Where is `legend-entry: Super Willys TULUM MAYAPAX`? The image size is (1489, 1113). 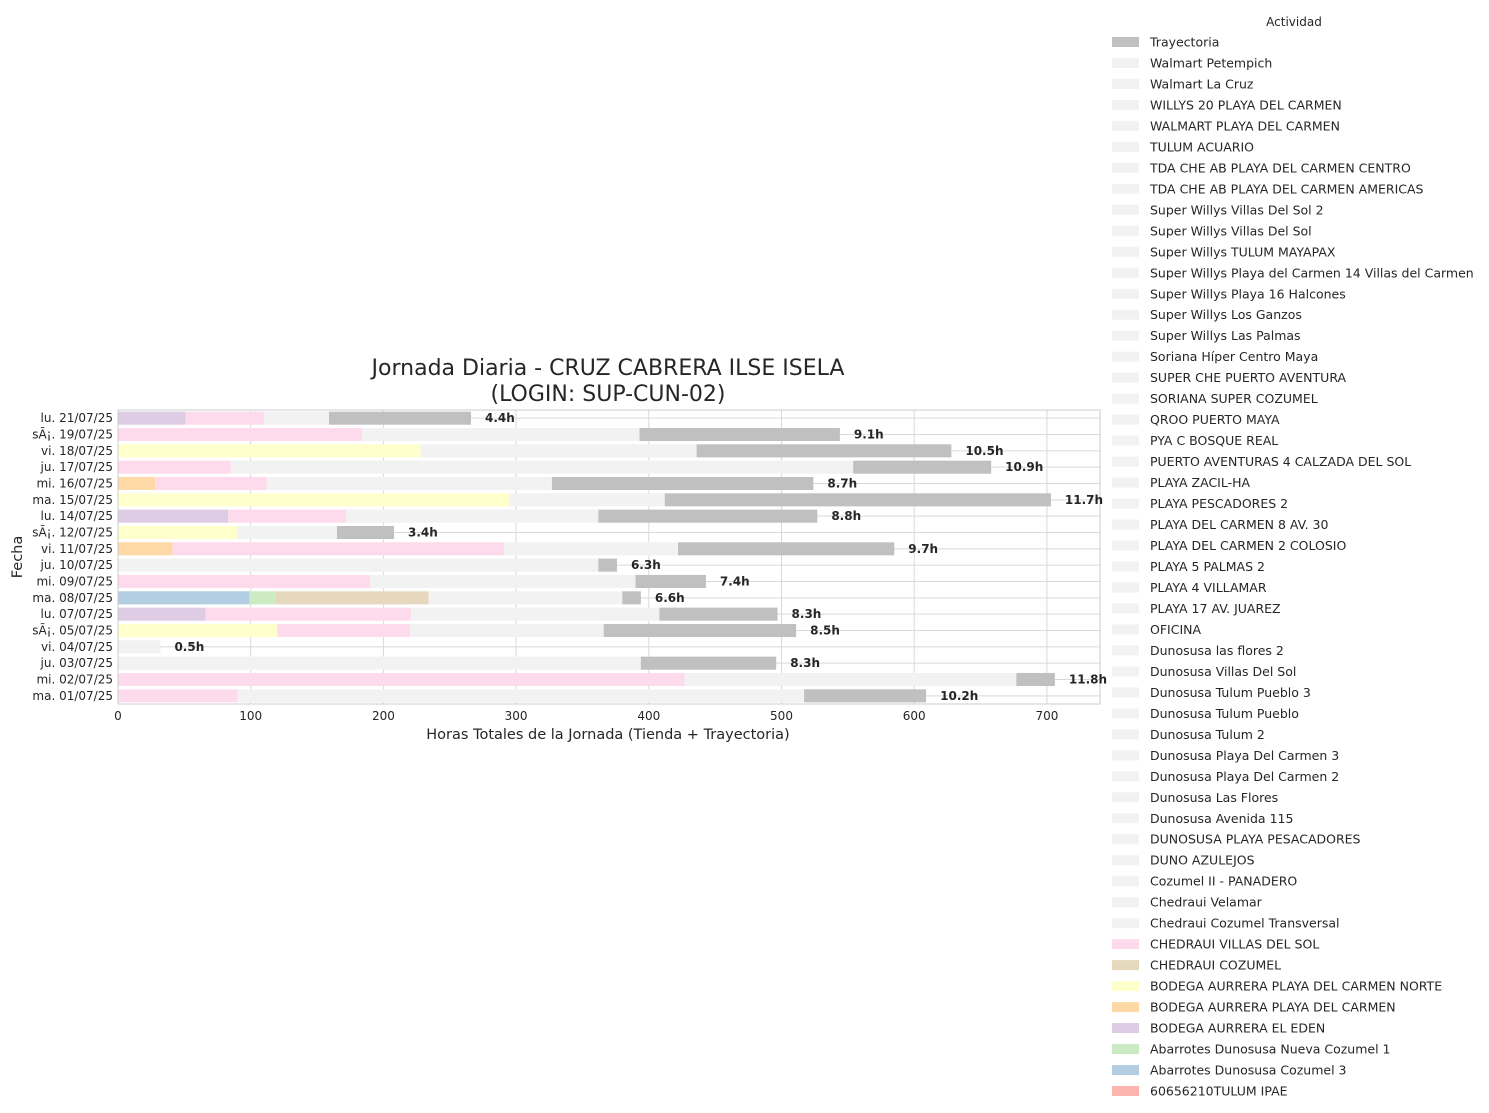
legend-entry: Super Willys TULUM MAYAPAX is located at coordinates (1243, 251).